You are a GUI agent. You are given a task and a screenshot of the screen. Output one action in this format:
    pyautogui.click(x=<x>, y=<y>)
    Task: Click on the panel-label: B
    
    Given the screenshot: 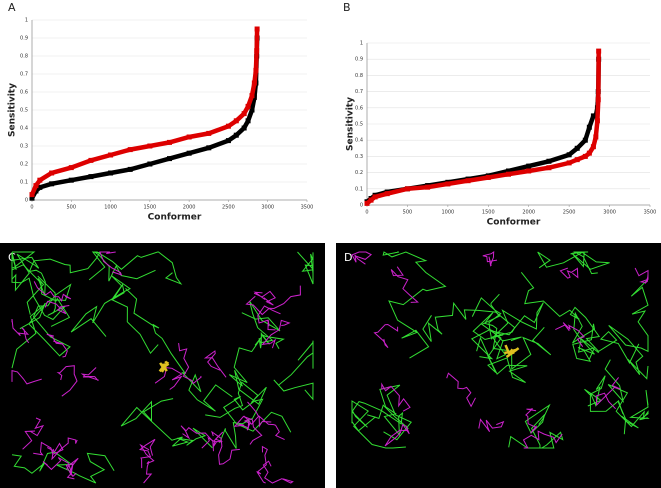 What is the action you would take?
    pyautogui.click(x=347, y=7)
    